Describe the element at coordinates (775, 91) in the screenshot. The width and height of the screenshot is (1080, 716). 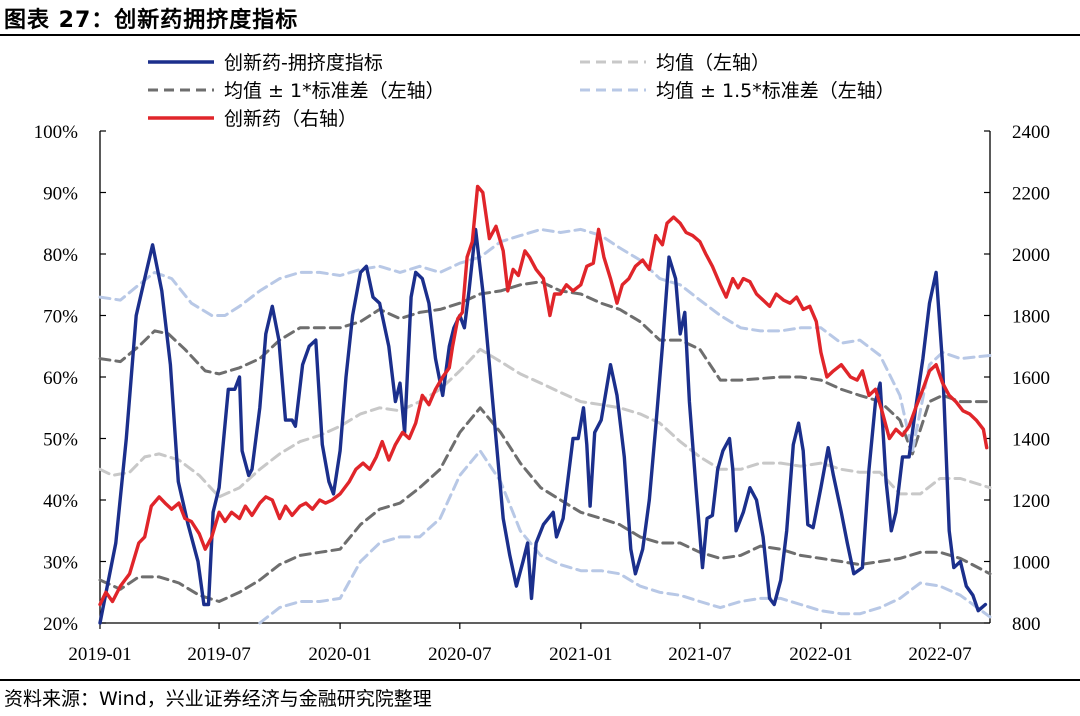
I see `legend-label: 均值 ± 1.5*标准差（左轴）` at that location.